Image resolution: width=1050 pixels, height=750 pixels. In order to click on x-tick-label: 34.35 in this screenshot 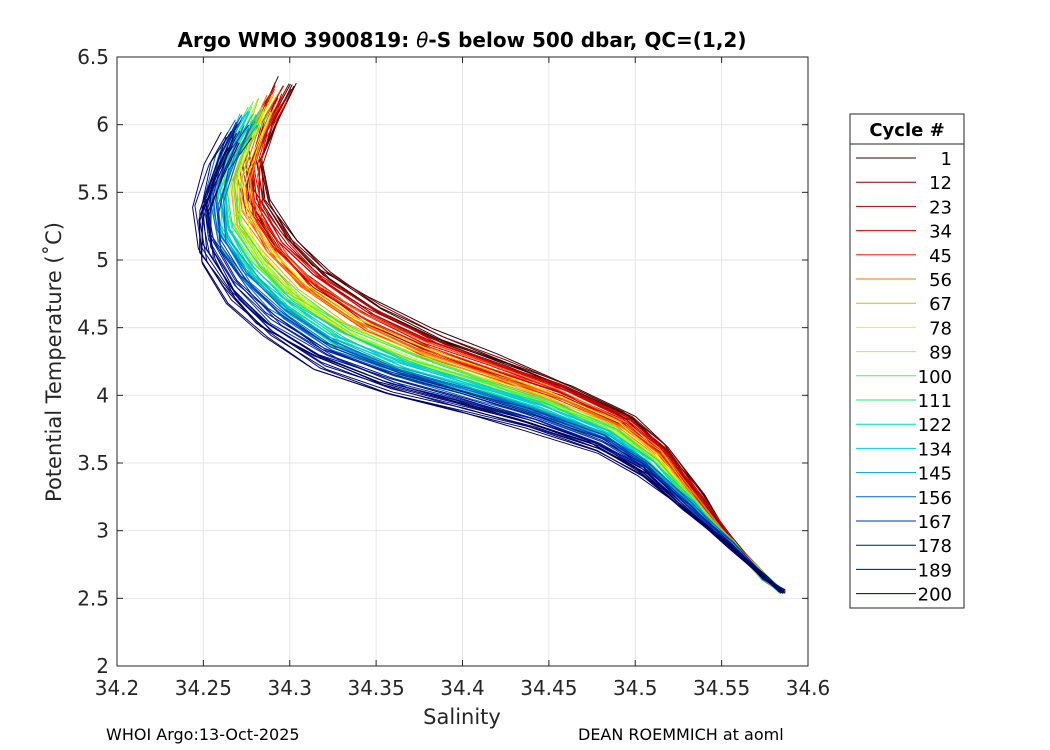, I will do `click(375, 688)`.